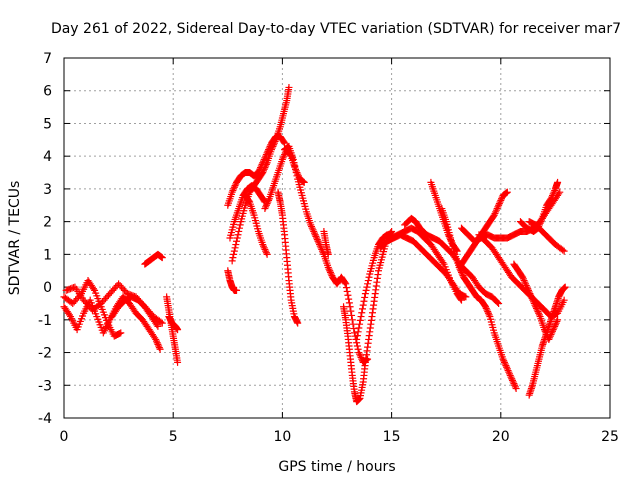 This screenshot has height=480, width=640. What do you see at coordinates (479, 299) in the screenshot?
I see `series-arc-v` at bounding box center [479, 299].